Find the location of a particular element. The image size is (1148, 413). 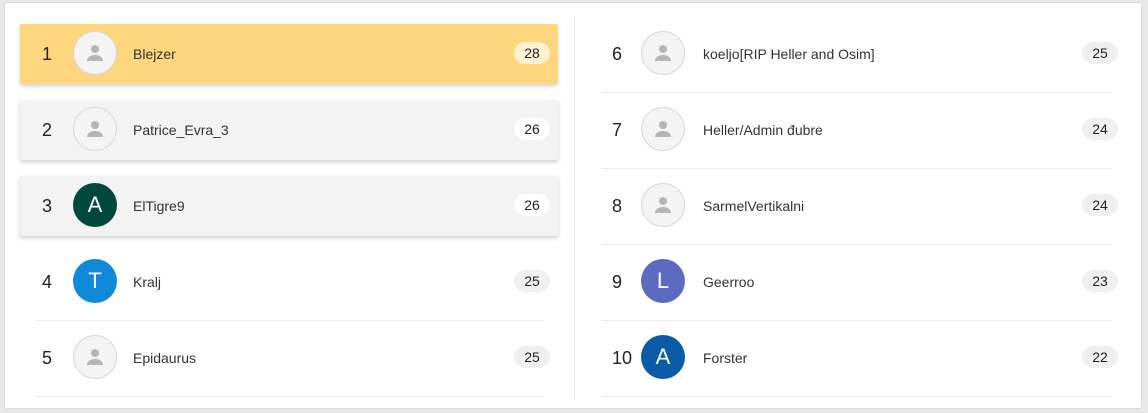

player-name: ElTigre9 is located at coordinates (159, 206).